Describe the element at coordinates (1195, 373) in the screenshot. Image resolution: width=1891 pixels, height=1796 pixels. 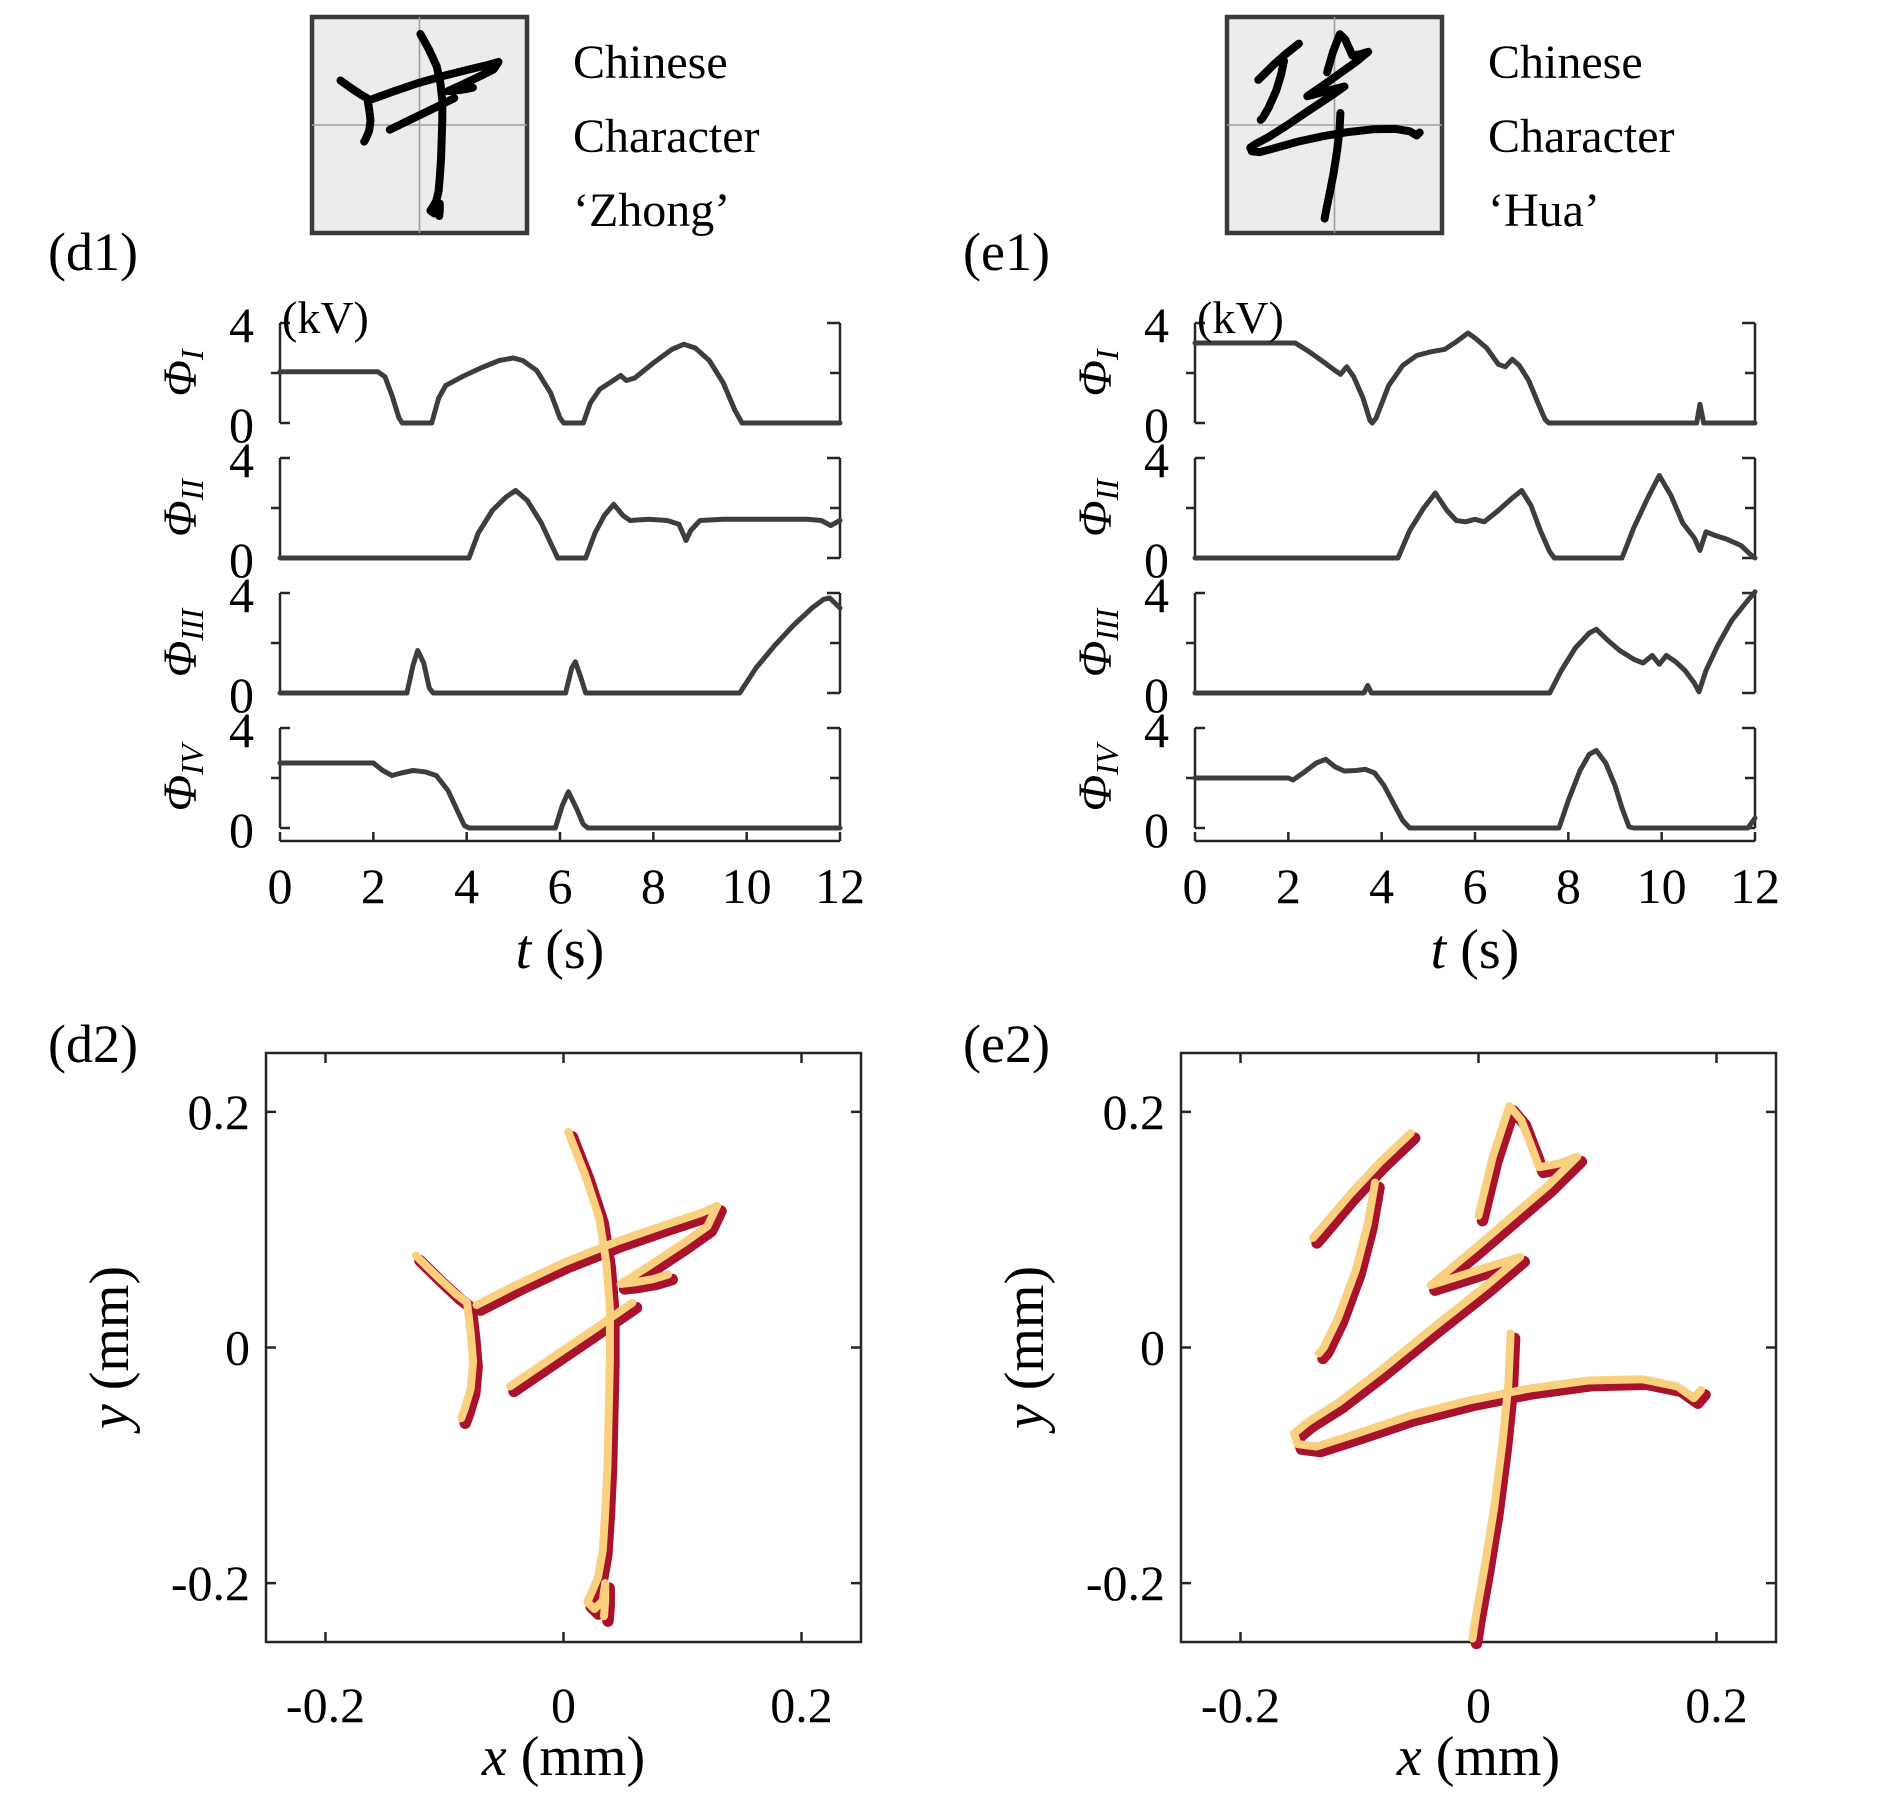
I see `y-axis-left-e1-I` at that location.